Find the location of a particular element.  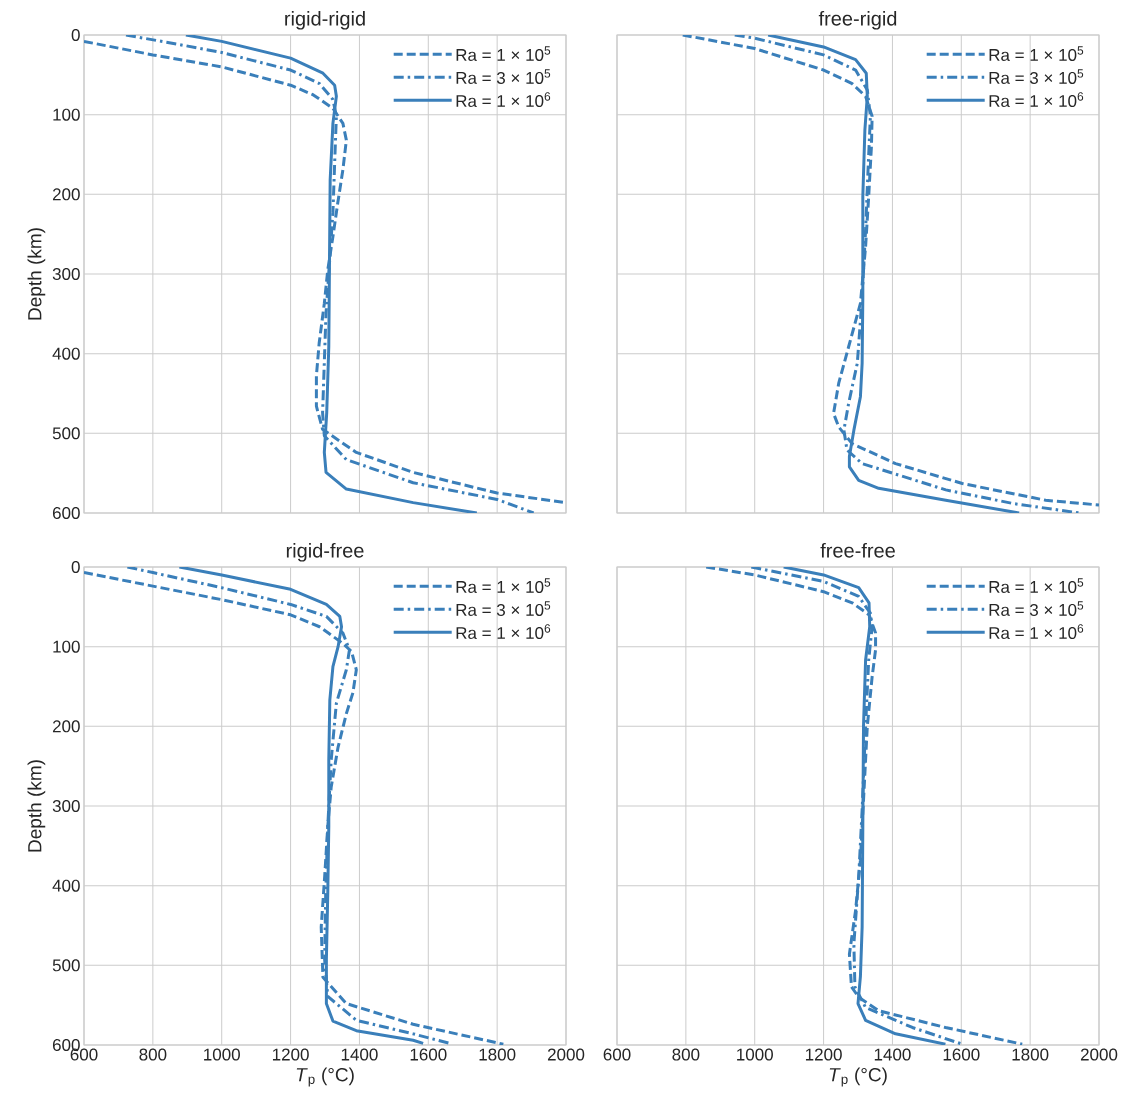

y-tick-label: 600 is located at coordinates (66, 513).